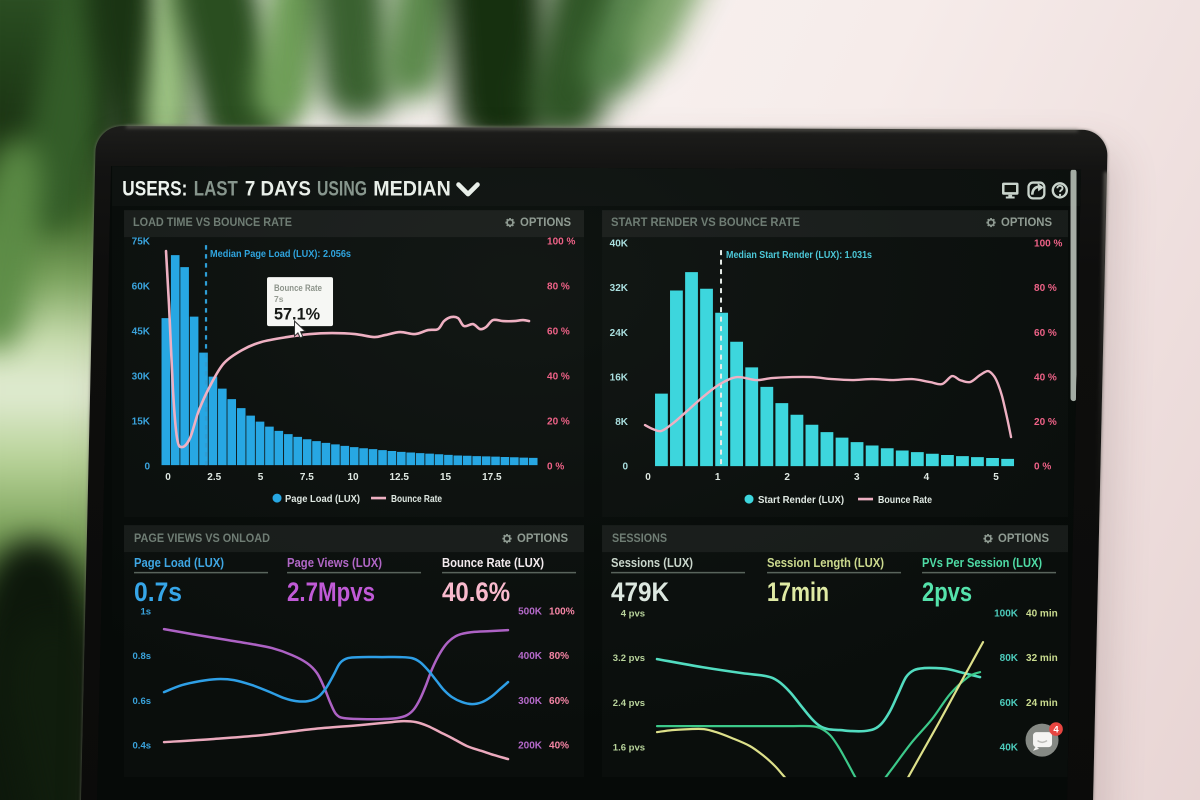  I want to click on svg-text: 32K, so click(619, 288).